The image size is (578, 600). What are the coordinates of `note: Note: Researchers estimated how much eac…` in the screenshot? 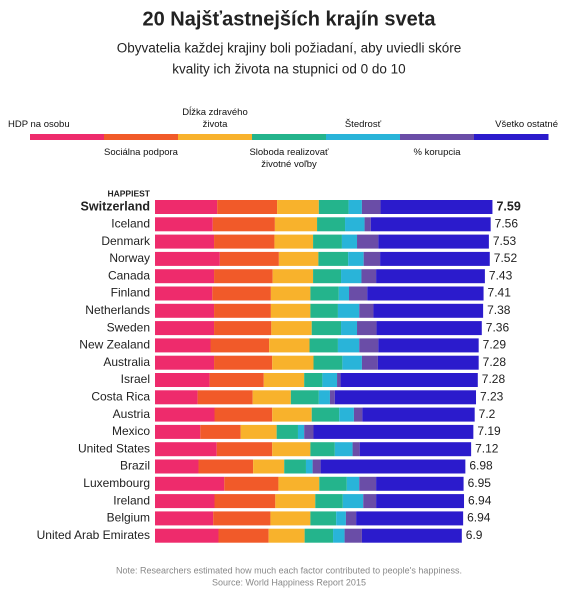 It's located at (289, 570).